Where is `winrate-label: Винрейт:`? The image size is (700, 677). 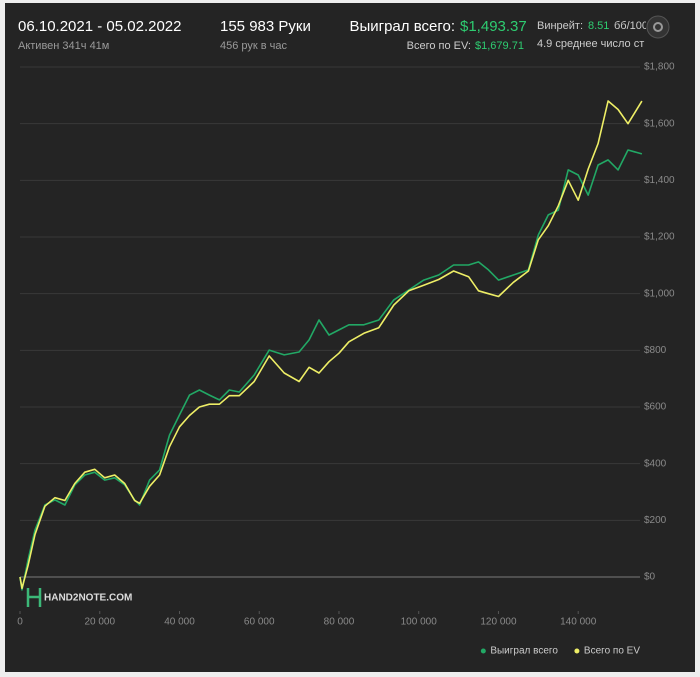
winrate-label: Винрейт: is located at coordinates (560, 26).